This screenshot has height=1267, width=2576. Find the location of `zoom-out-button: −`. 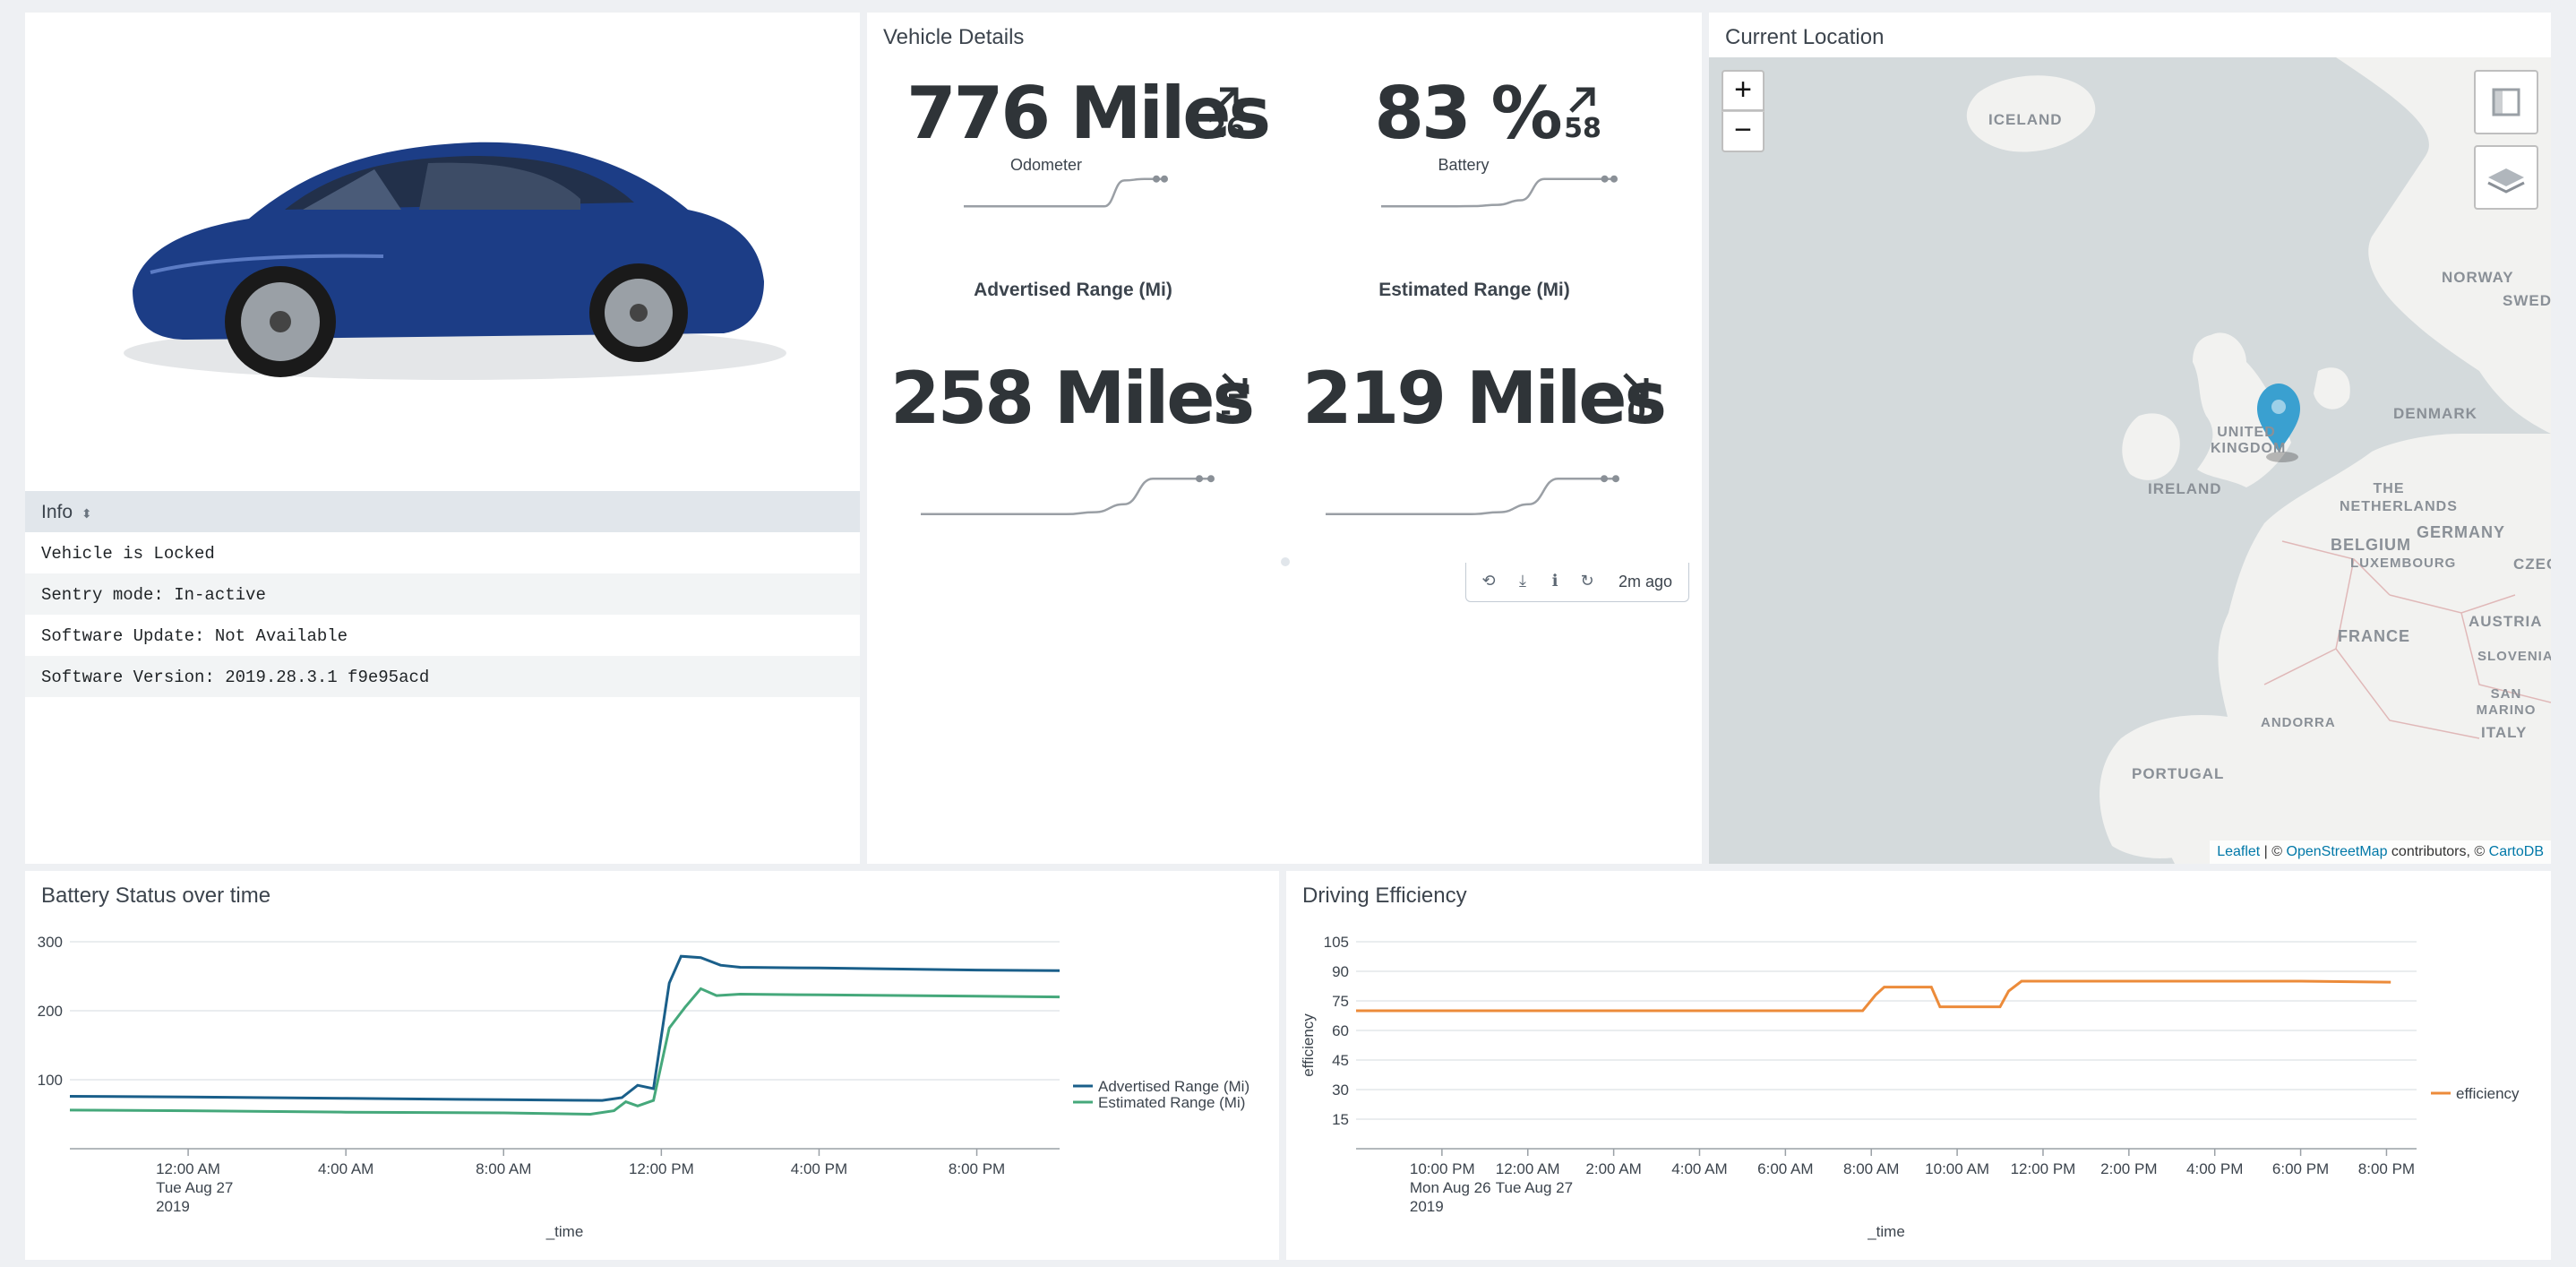

zoom-out-button: − is located at coordinates (1743, 131).